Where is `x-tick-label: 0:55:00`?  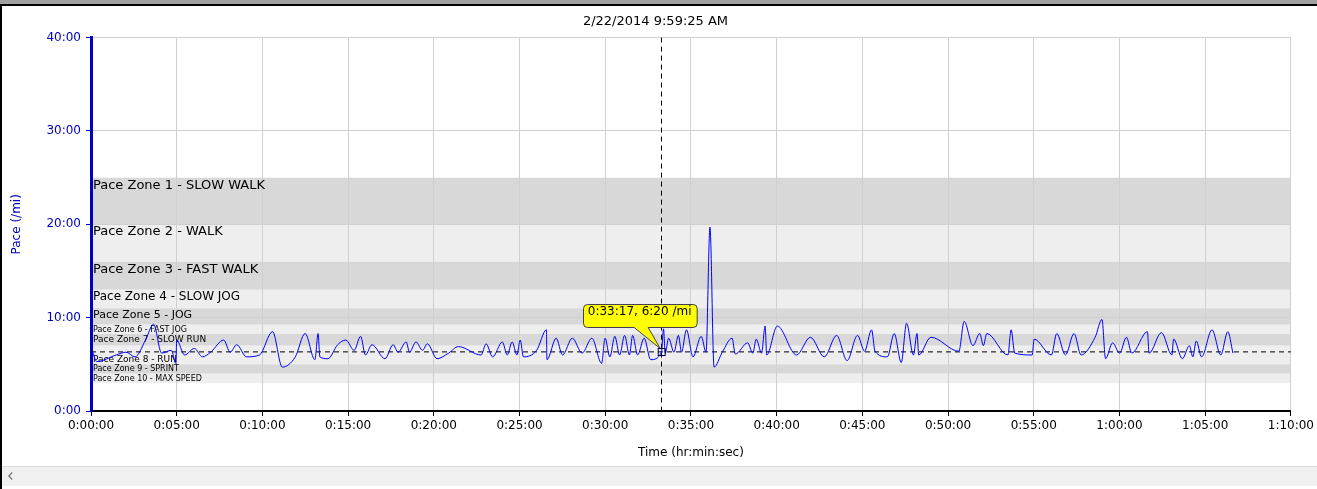
x-tick-label: 0:55:00 is located at coordinates (1033, 425).